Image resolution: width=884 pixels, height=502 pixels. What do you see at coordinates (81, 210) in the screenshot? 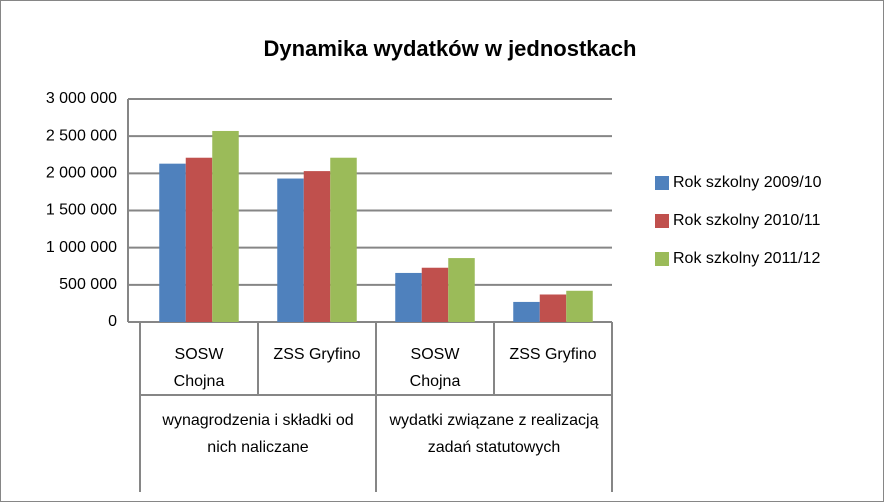
I see `y-tick-label: 1 500 000` at bounding box center [81, 210].